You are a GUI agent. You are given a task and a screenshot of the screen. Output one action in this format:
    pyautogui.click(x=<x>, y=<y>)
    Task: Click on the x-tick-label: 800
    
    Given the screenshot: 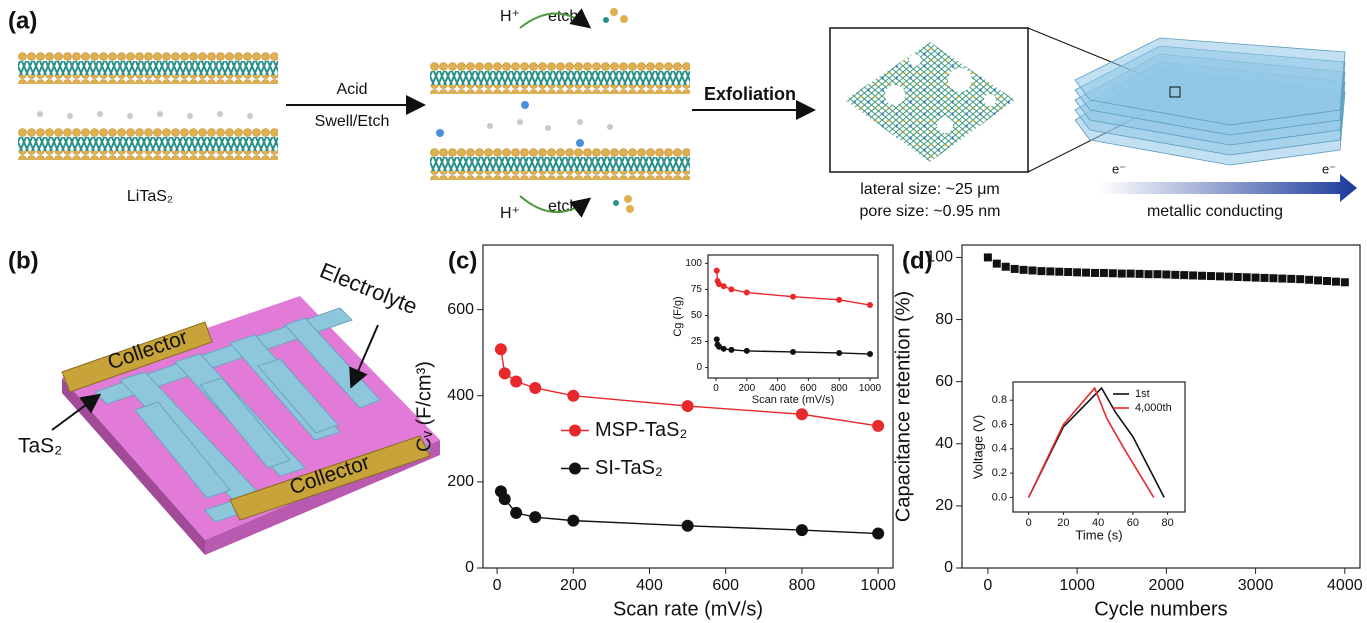 What is the action you would take?
    pyautogui.click(x=839, y=388)
    